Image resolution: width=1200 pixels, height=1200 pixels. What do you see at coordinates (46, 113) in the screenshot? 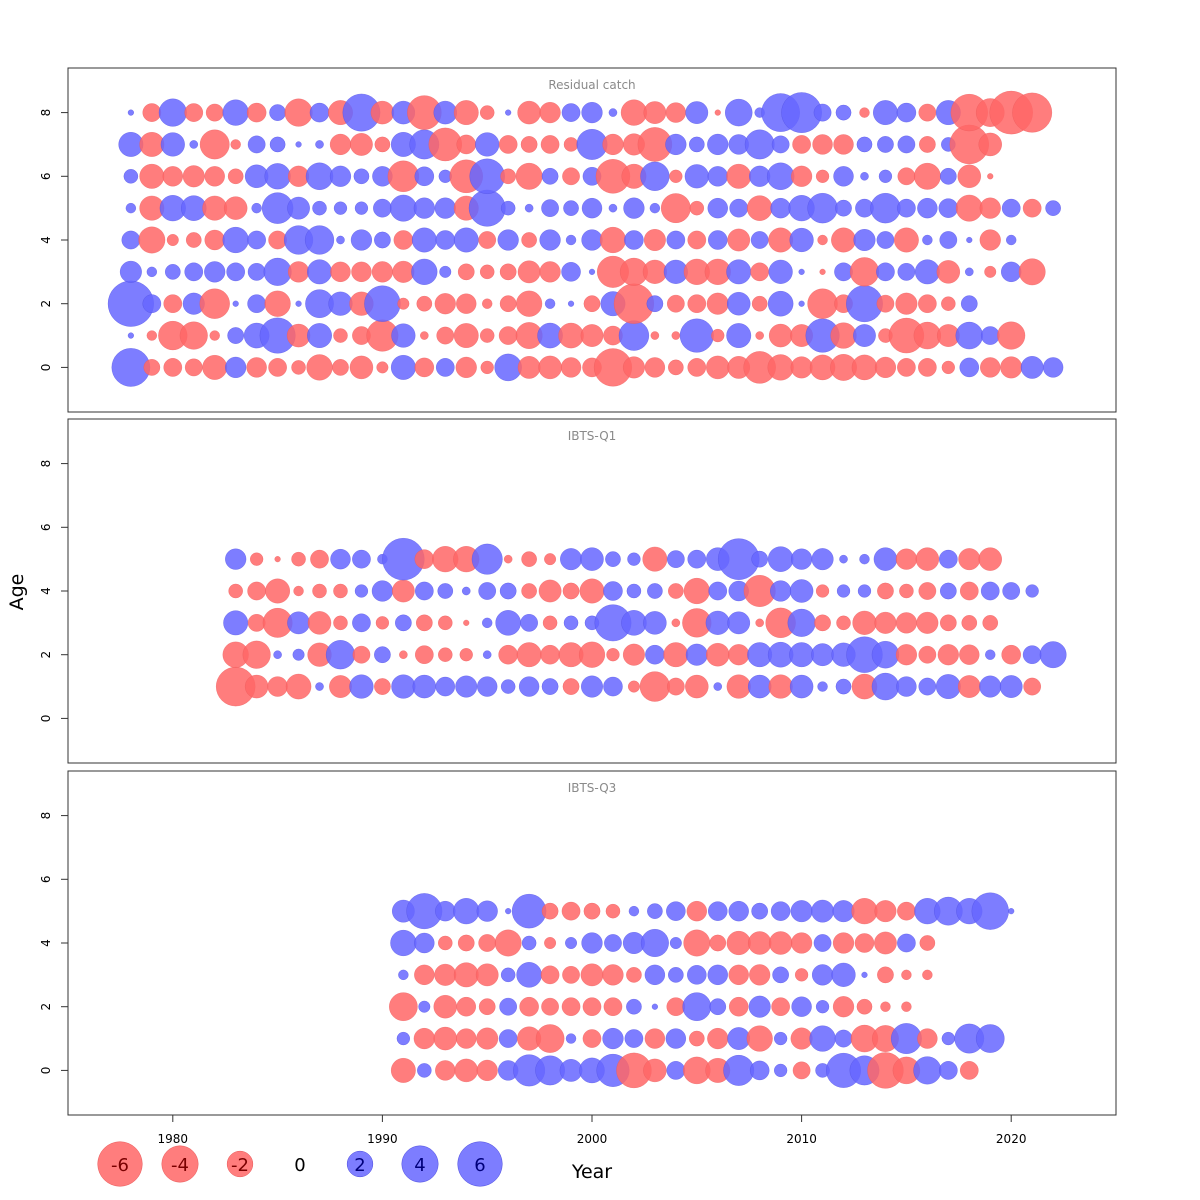
I see `y-tick-label: 8` at bounding box center [46, 113].